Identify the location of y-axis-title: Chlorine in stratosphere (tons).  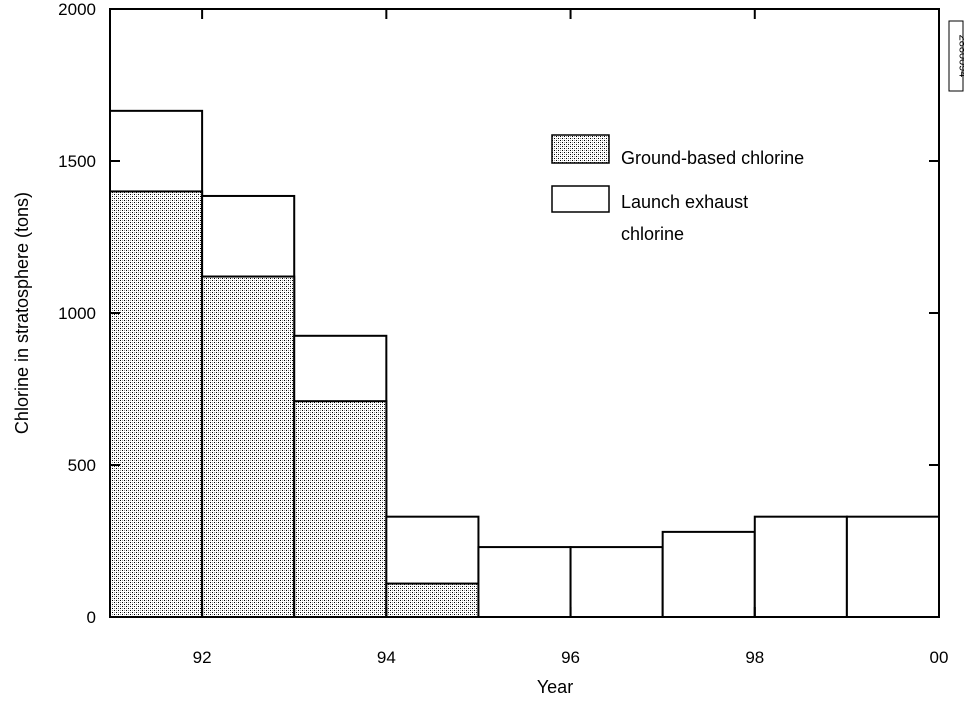
(22, 313).